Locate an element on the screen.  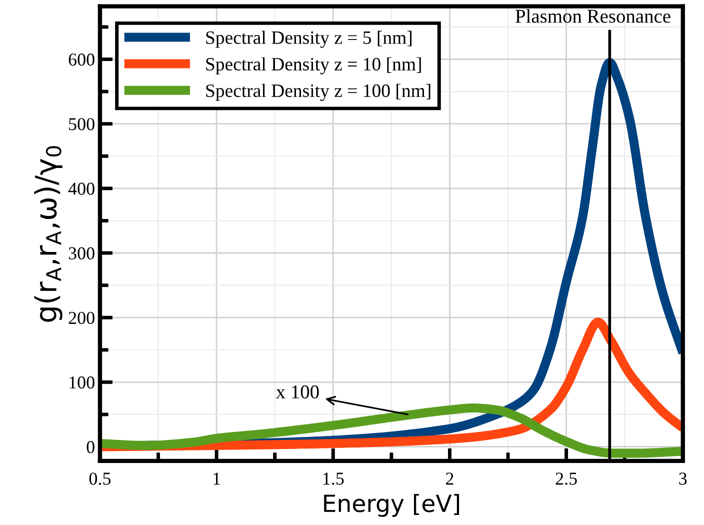
x-axis-title: Energy [eV] is located at coordinates (392, 505).